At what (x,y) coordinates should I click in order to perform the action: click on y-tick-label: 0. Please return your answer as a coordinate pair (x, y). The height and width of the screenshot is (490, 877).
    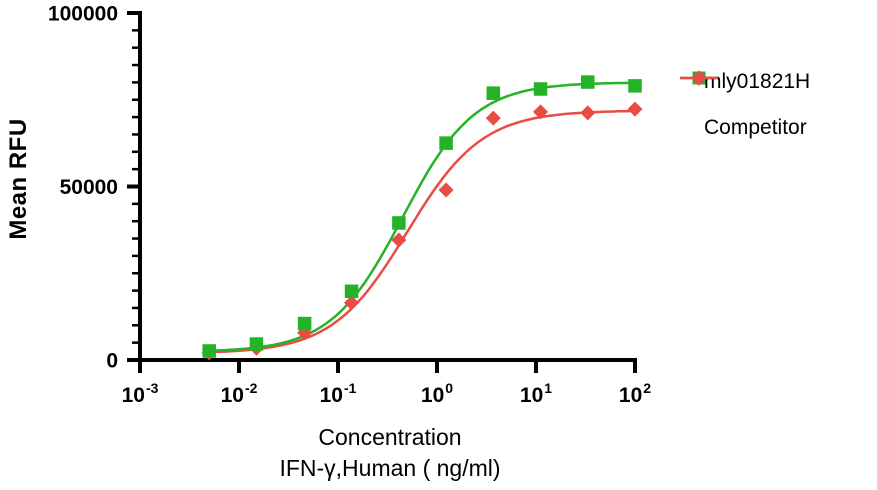
    Looking at the image, I should click on (112, 360).